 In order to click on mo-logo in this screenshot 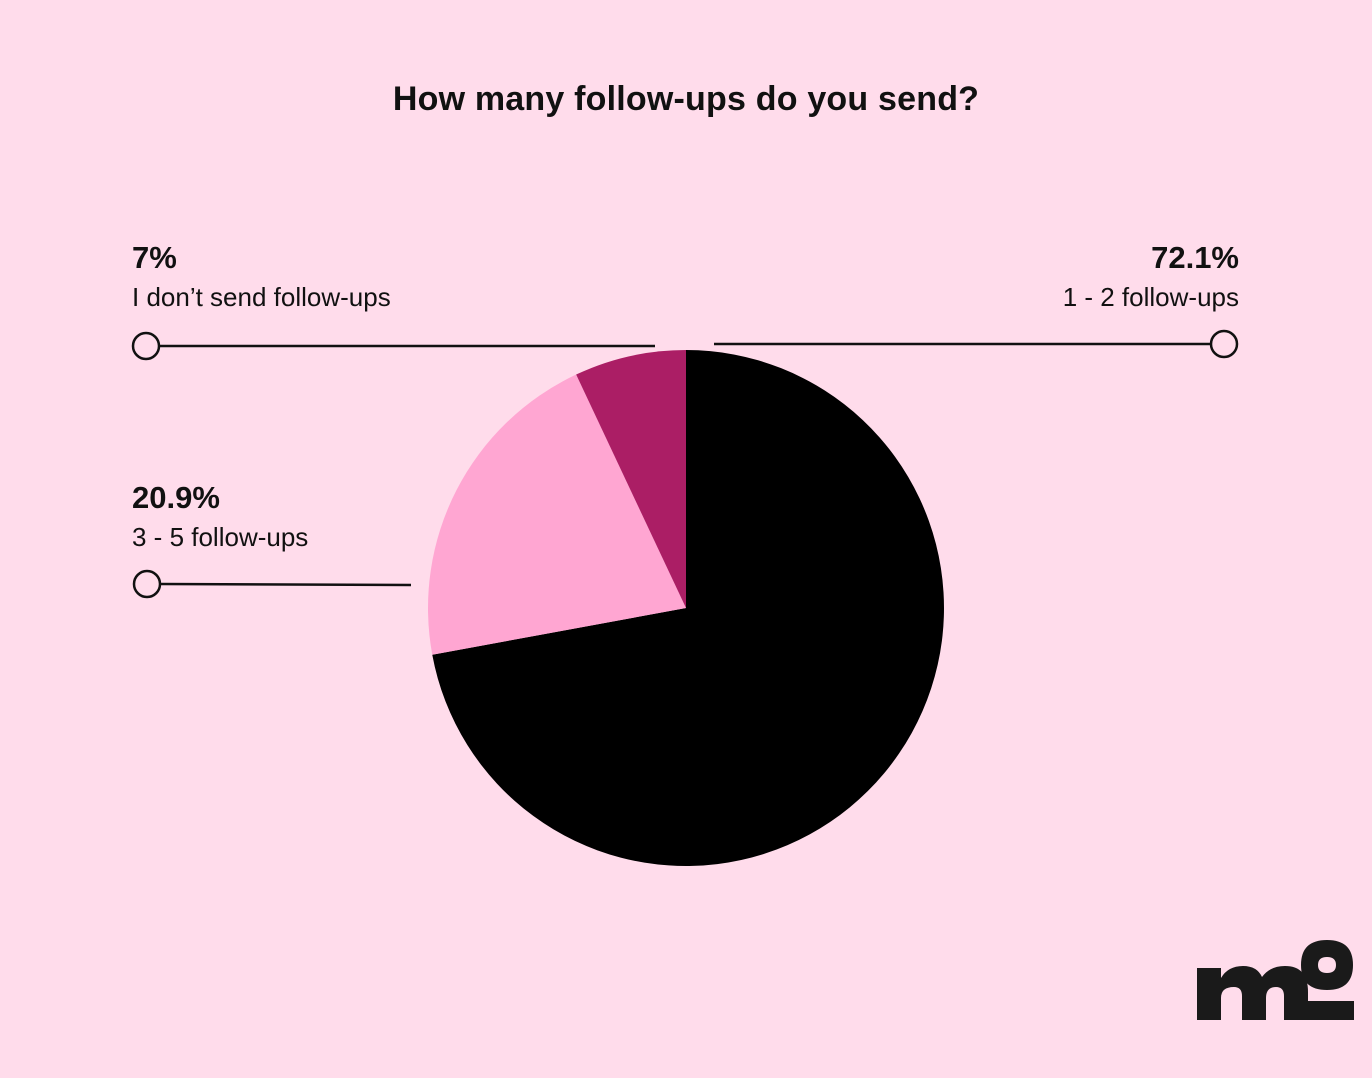, I will do `click(1275, 980)`.